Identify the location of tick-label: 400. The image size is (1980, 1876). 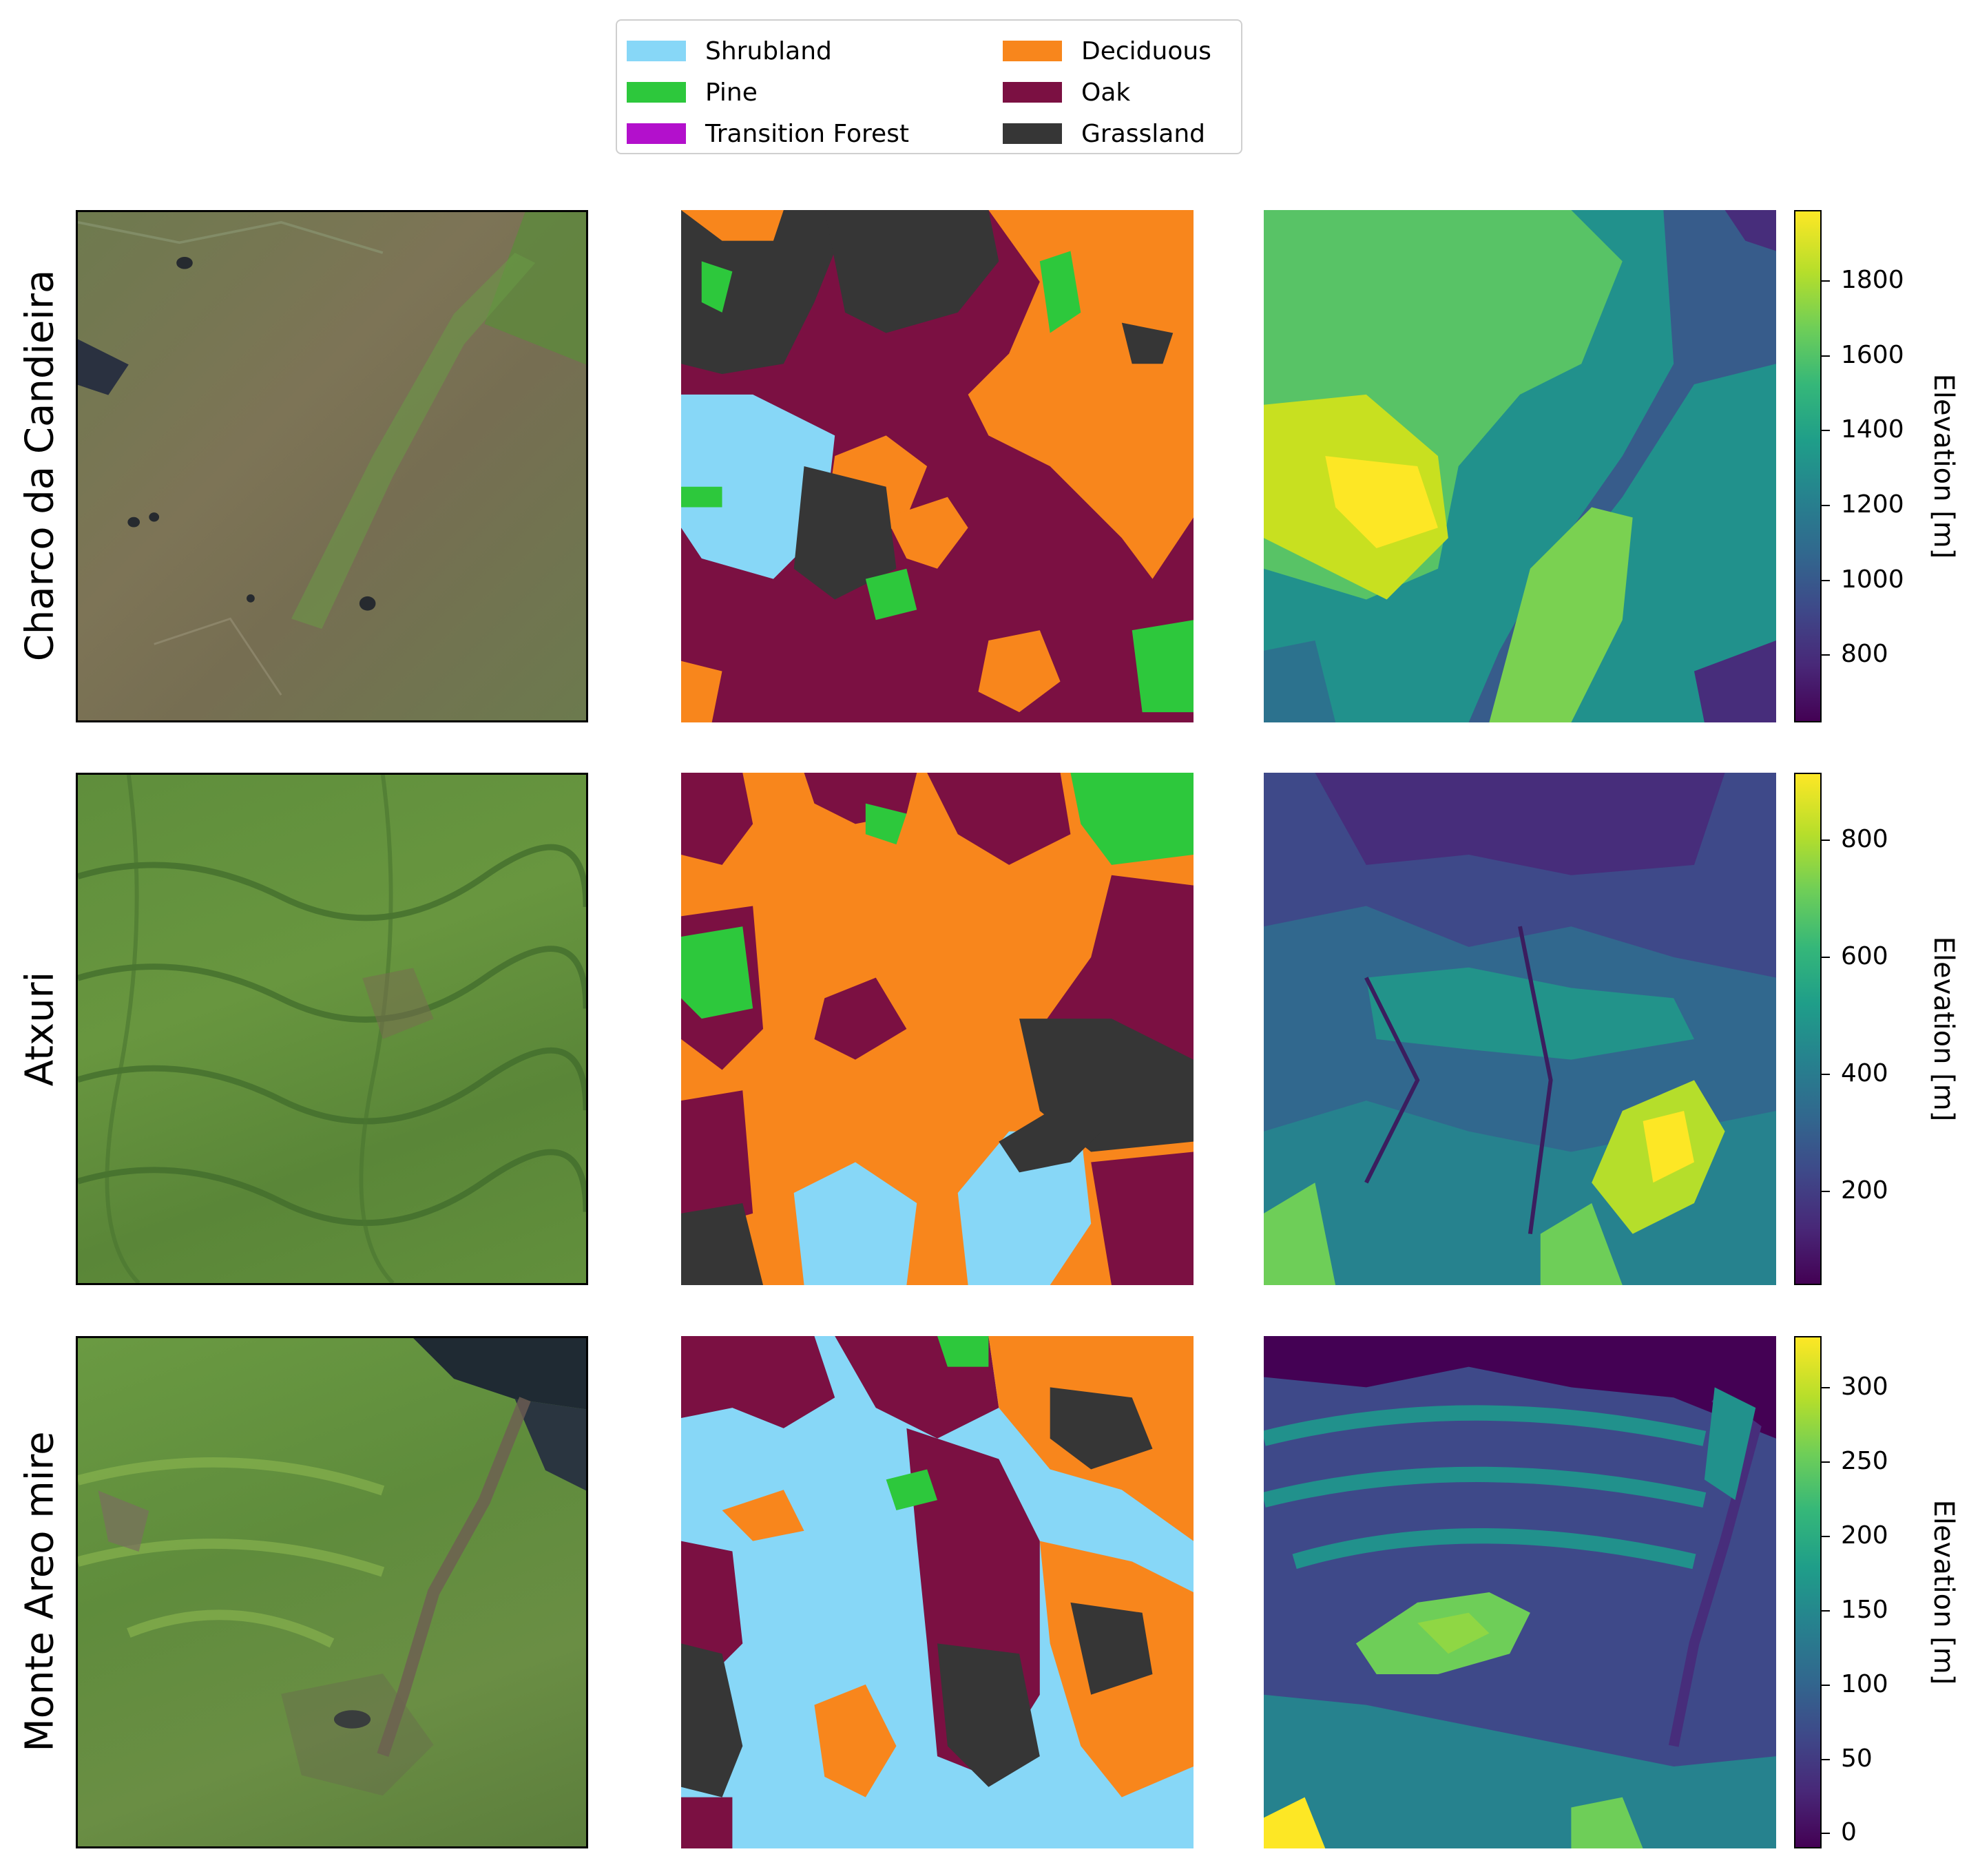
(1864, 1073).